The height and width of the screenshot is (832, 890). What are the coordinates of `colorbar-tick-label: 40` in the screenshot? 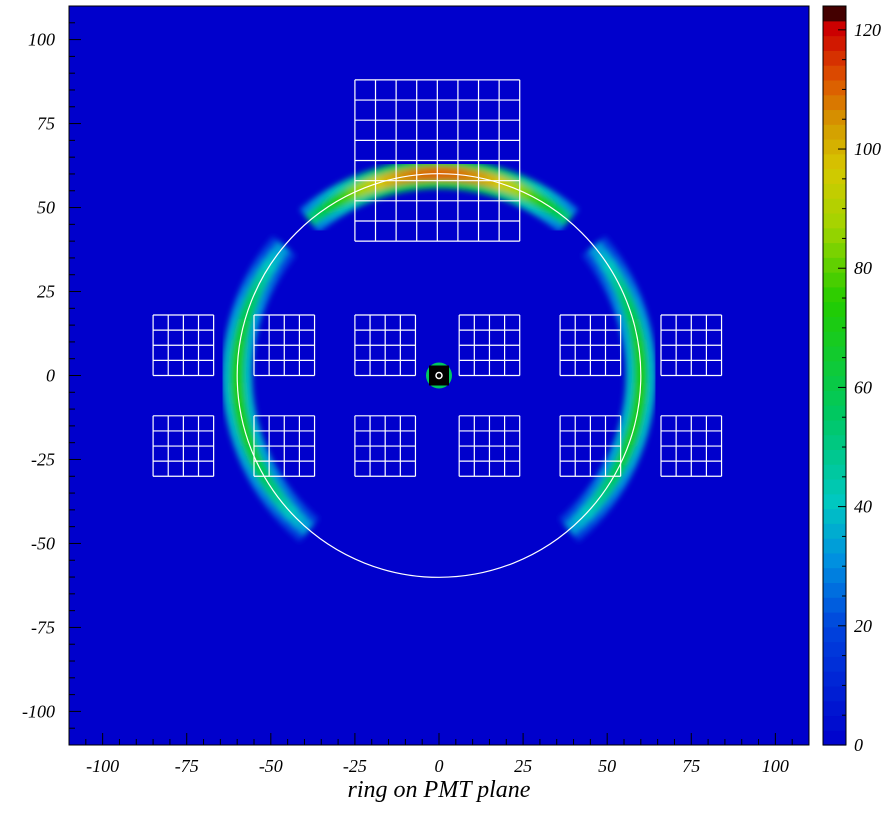 It's located at (863, 507).